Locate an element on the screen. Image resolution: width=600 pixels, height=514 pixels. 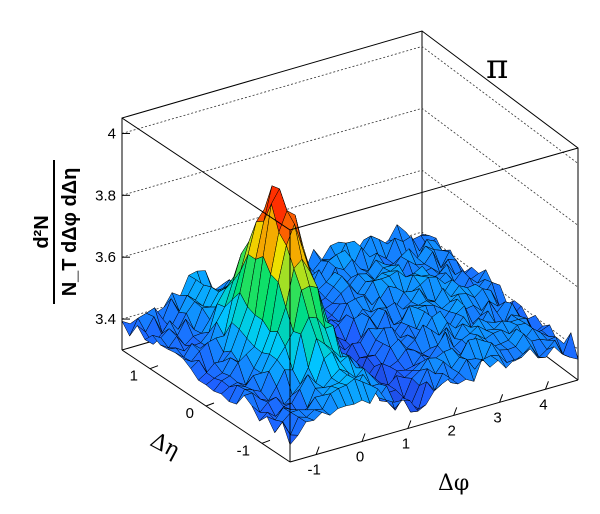
y-tick-label: 1 is located at coordinates (134, 376).